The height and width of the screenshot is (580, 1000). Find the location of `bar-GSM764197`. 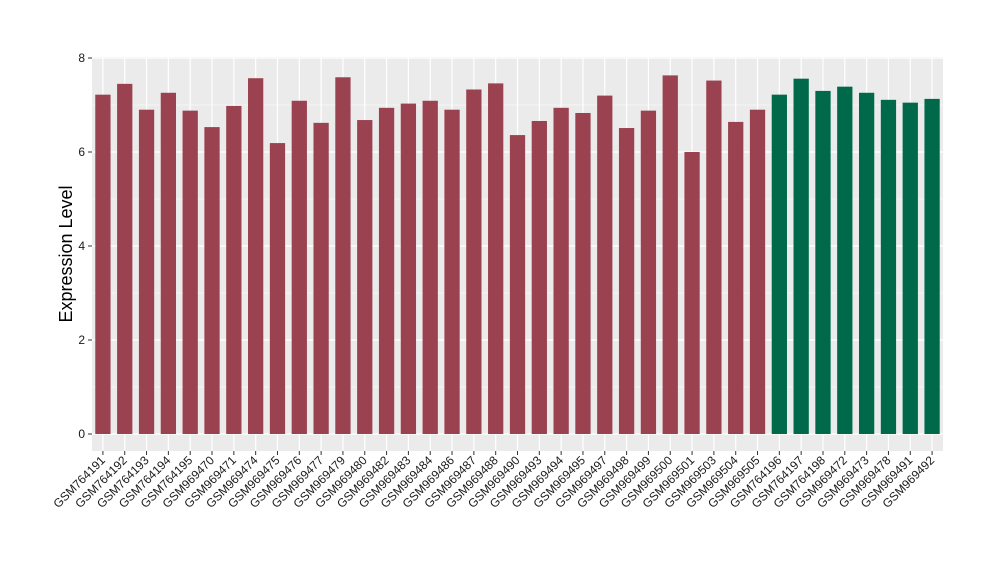

bar-GSM764197 is located at coordinates (801, 256).